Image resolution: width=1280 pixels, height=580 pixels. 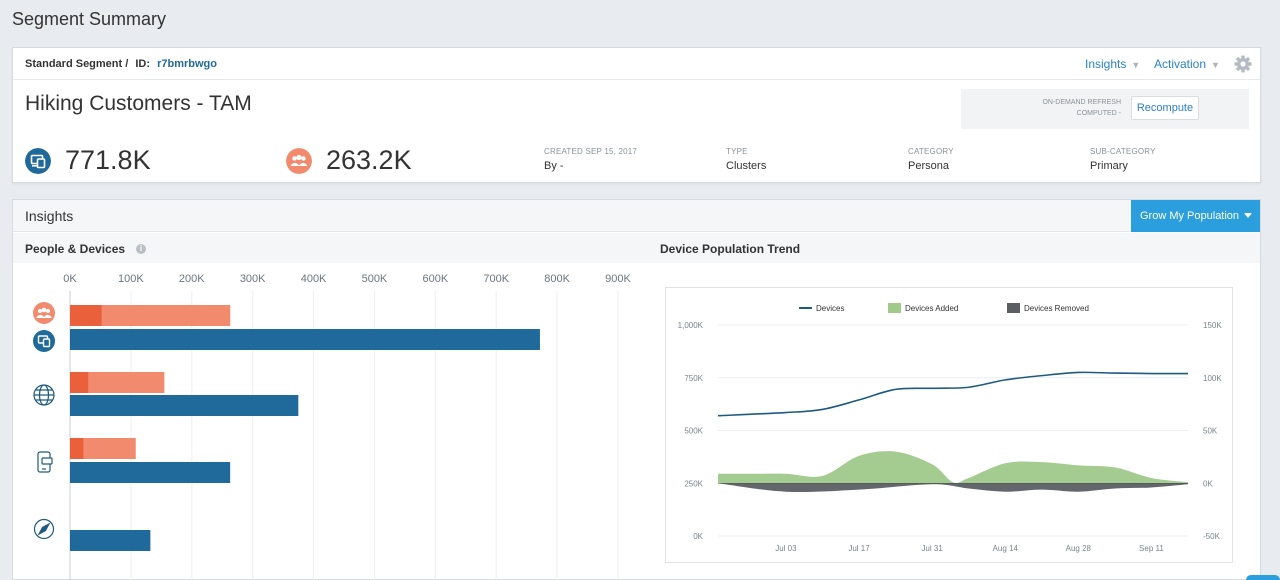 What do you see at coordinates (953, 487) in the screenshot?
I see `devices-removed-area` at bounding box center [953, 487].